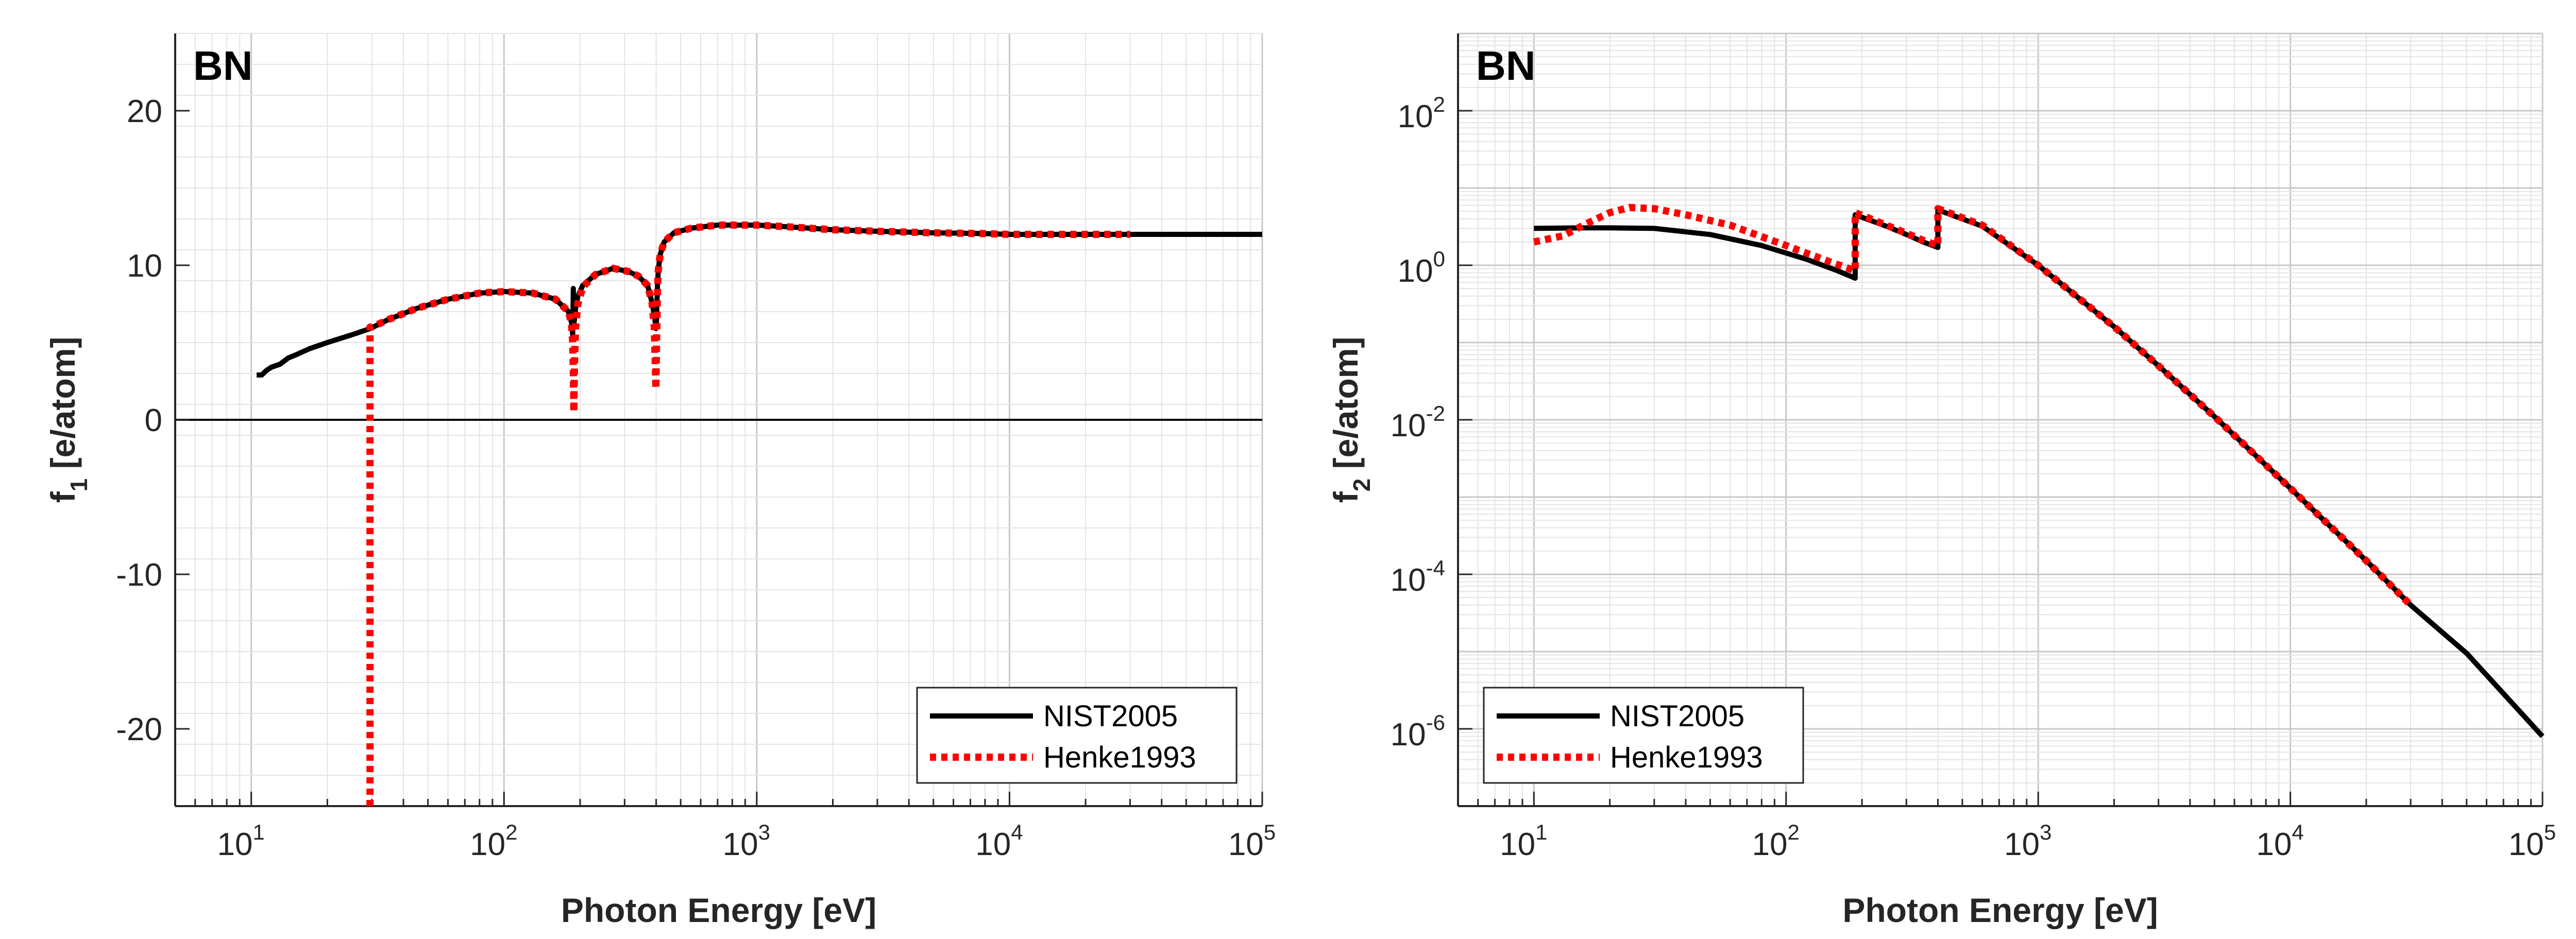 The height and width of the screenshot is (939, 2576). Describe the element at coordinates (144, 111) in the screenshot. I see `y-tick-label: 20` at that location.